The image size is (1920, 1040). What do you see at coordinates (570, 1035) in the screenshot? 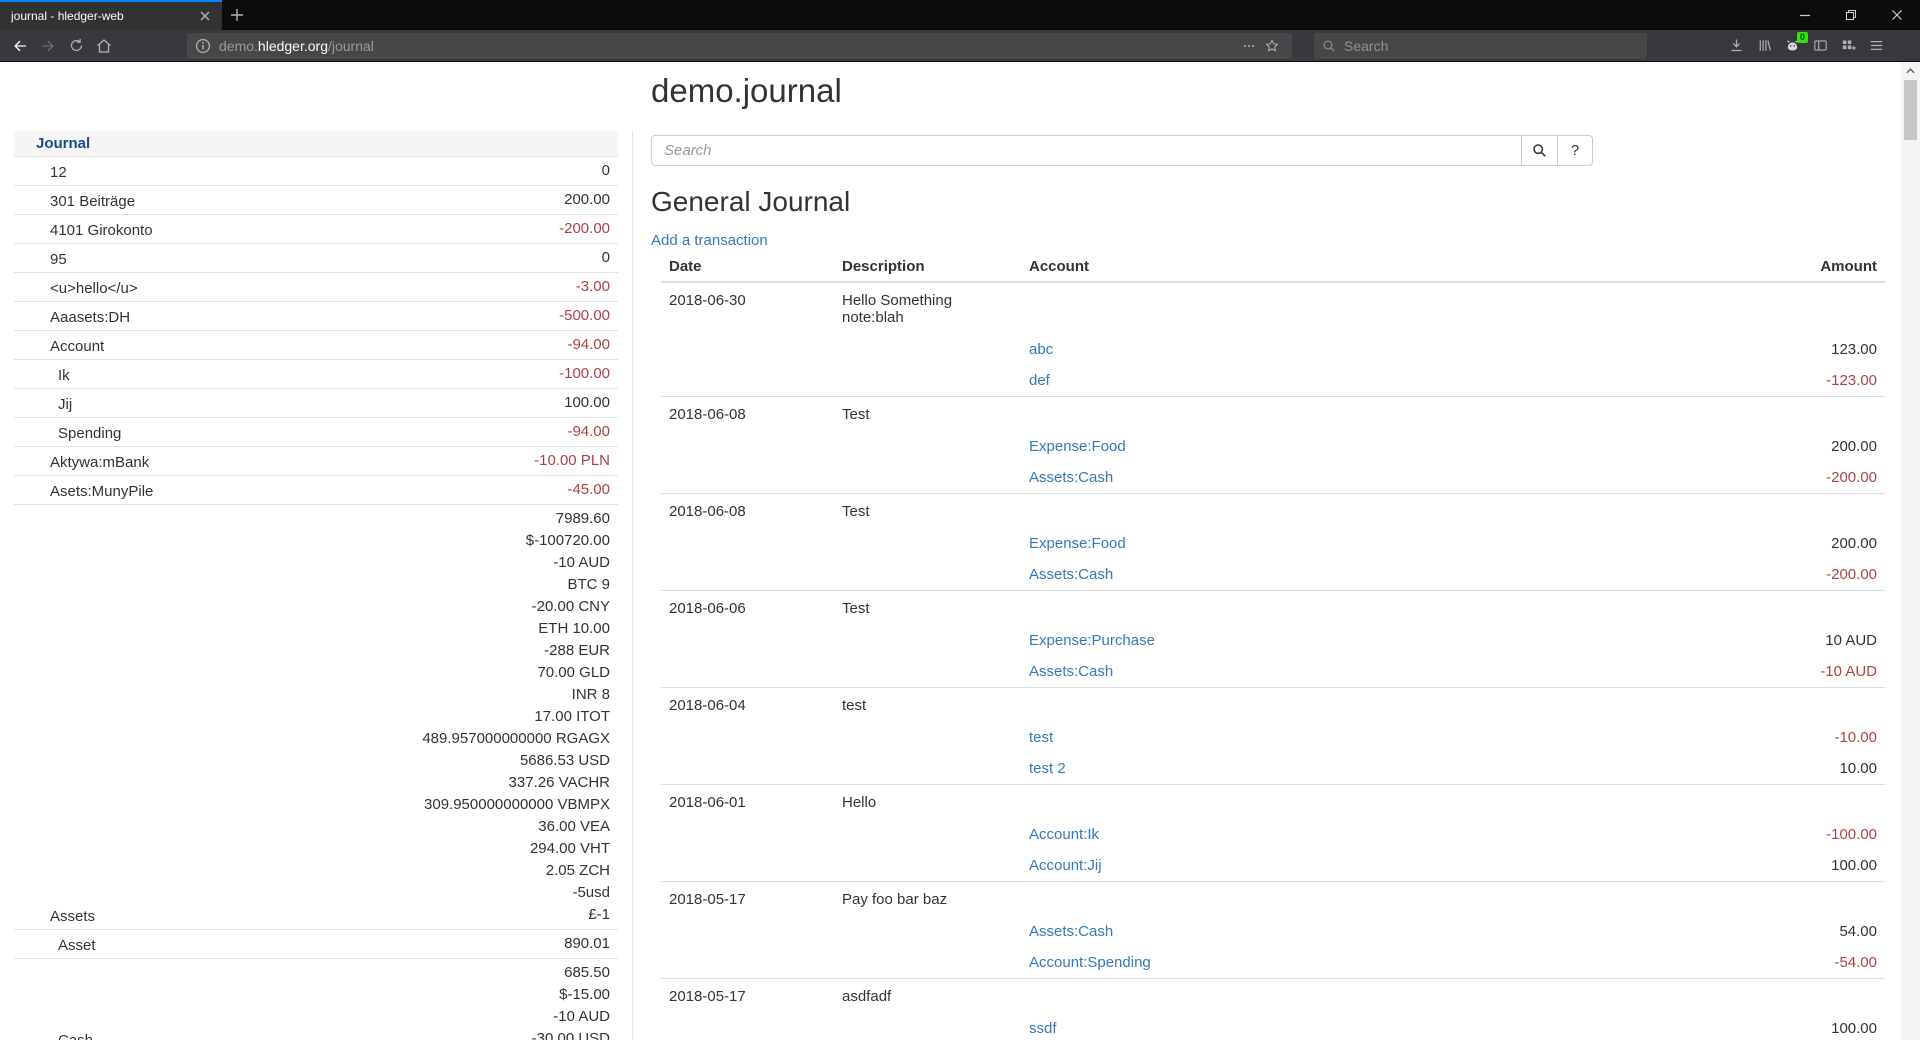
I see `account-balance-amount: -30.00 USD` at bounding box center [570, 1035].